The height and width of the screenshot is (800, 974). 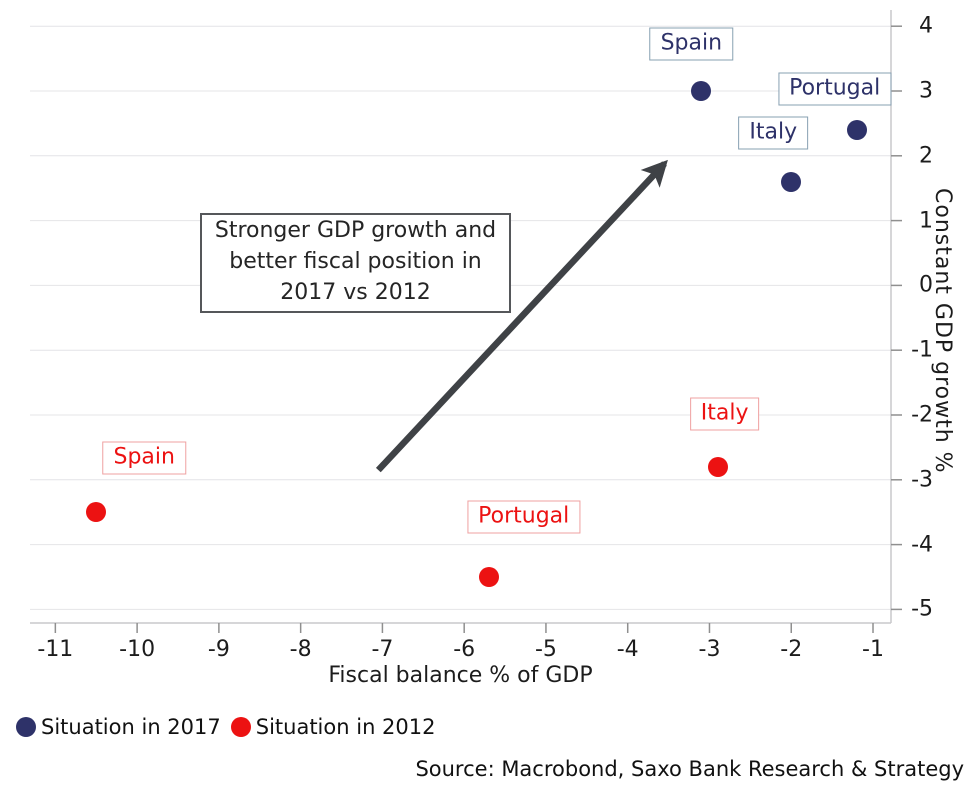 I want to click on y-tick-label: -4, so click(x=922, y=545).